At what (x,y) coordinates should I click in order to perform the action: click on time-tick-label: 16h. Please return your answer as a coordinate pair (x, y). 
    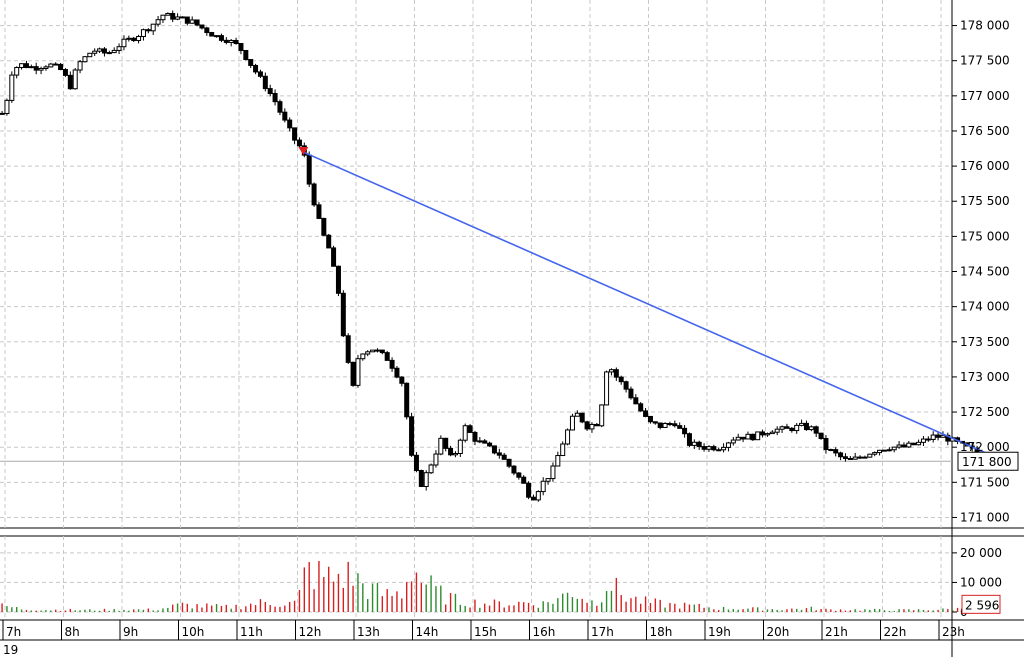
    Looking at the image, I should click on (544, 632).